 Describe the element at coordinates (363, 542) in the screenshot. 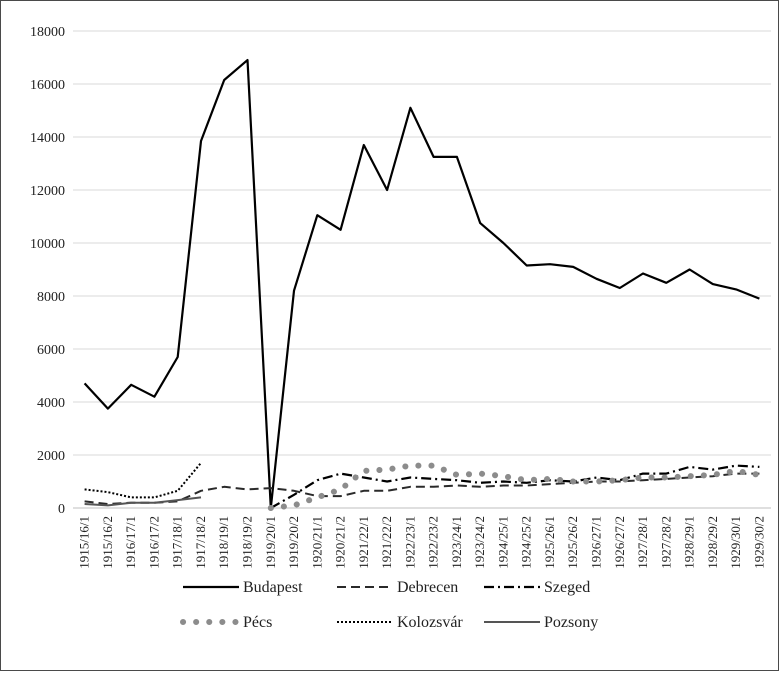

I see `x-tick-label: 1921/22/1` at that location.